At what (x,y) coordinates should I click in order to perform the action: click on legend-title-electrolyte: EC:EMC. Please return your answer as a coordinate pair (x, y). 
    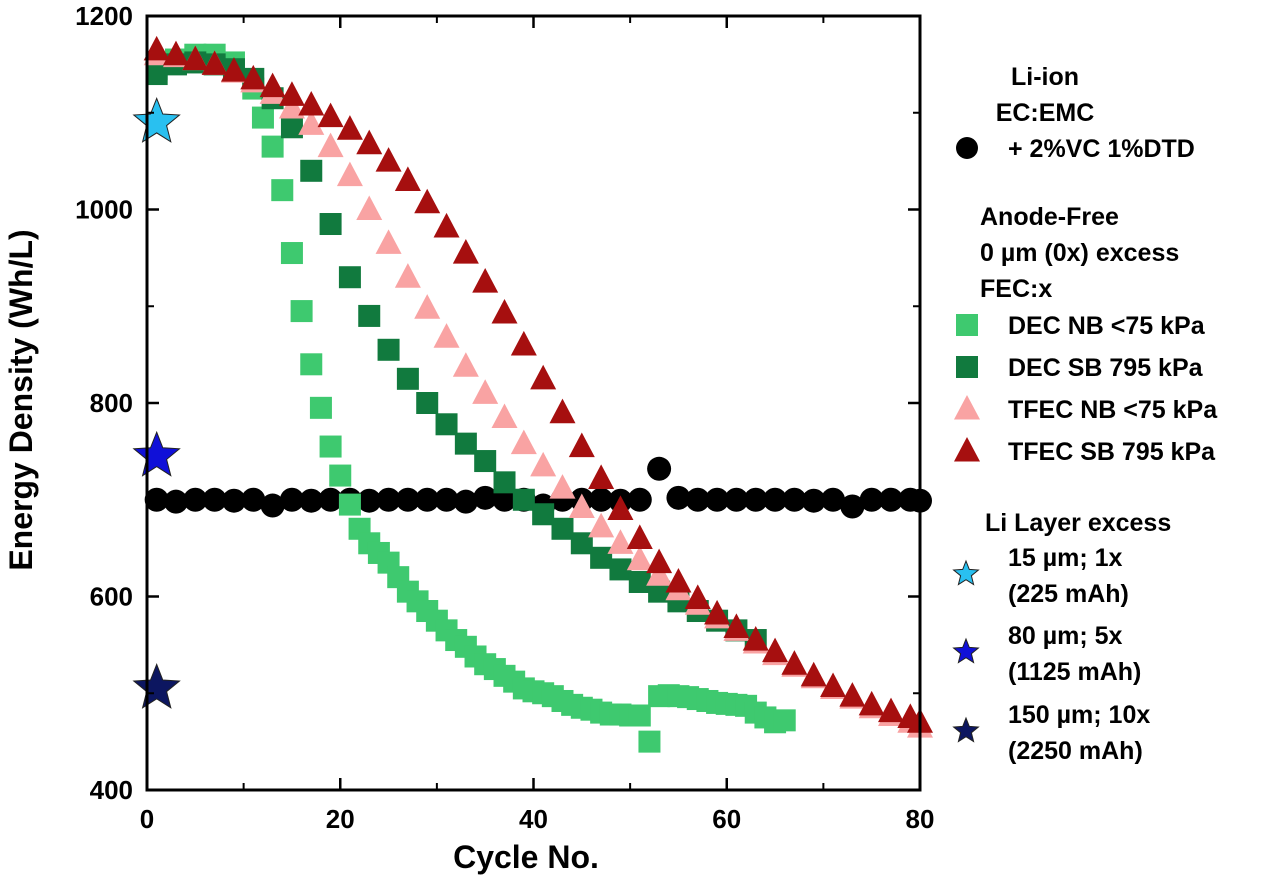
    Looking at the image, I should click on (1045, 113).